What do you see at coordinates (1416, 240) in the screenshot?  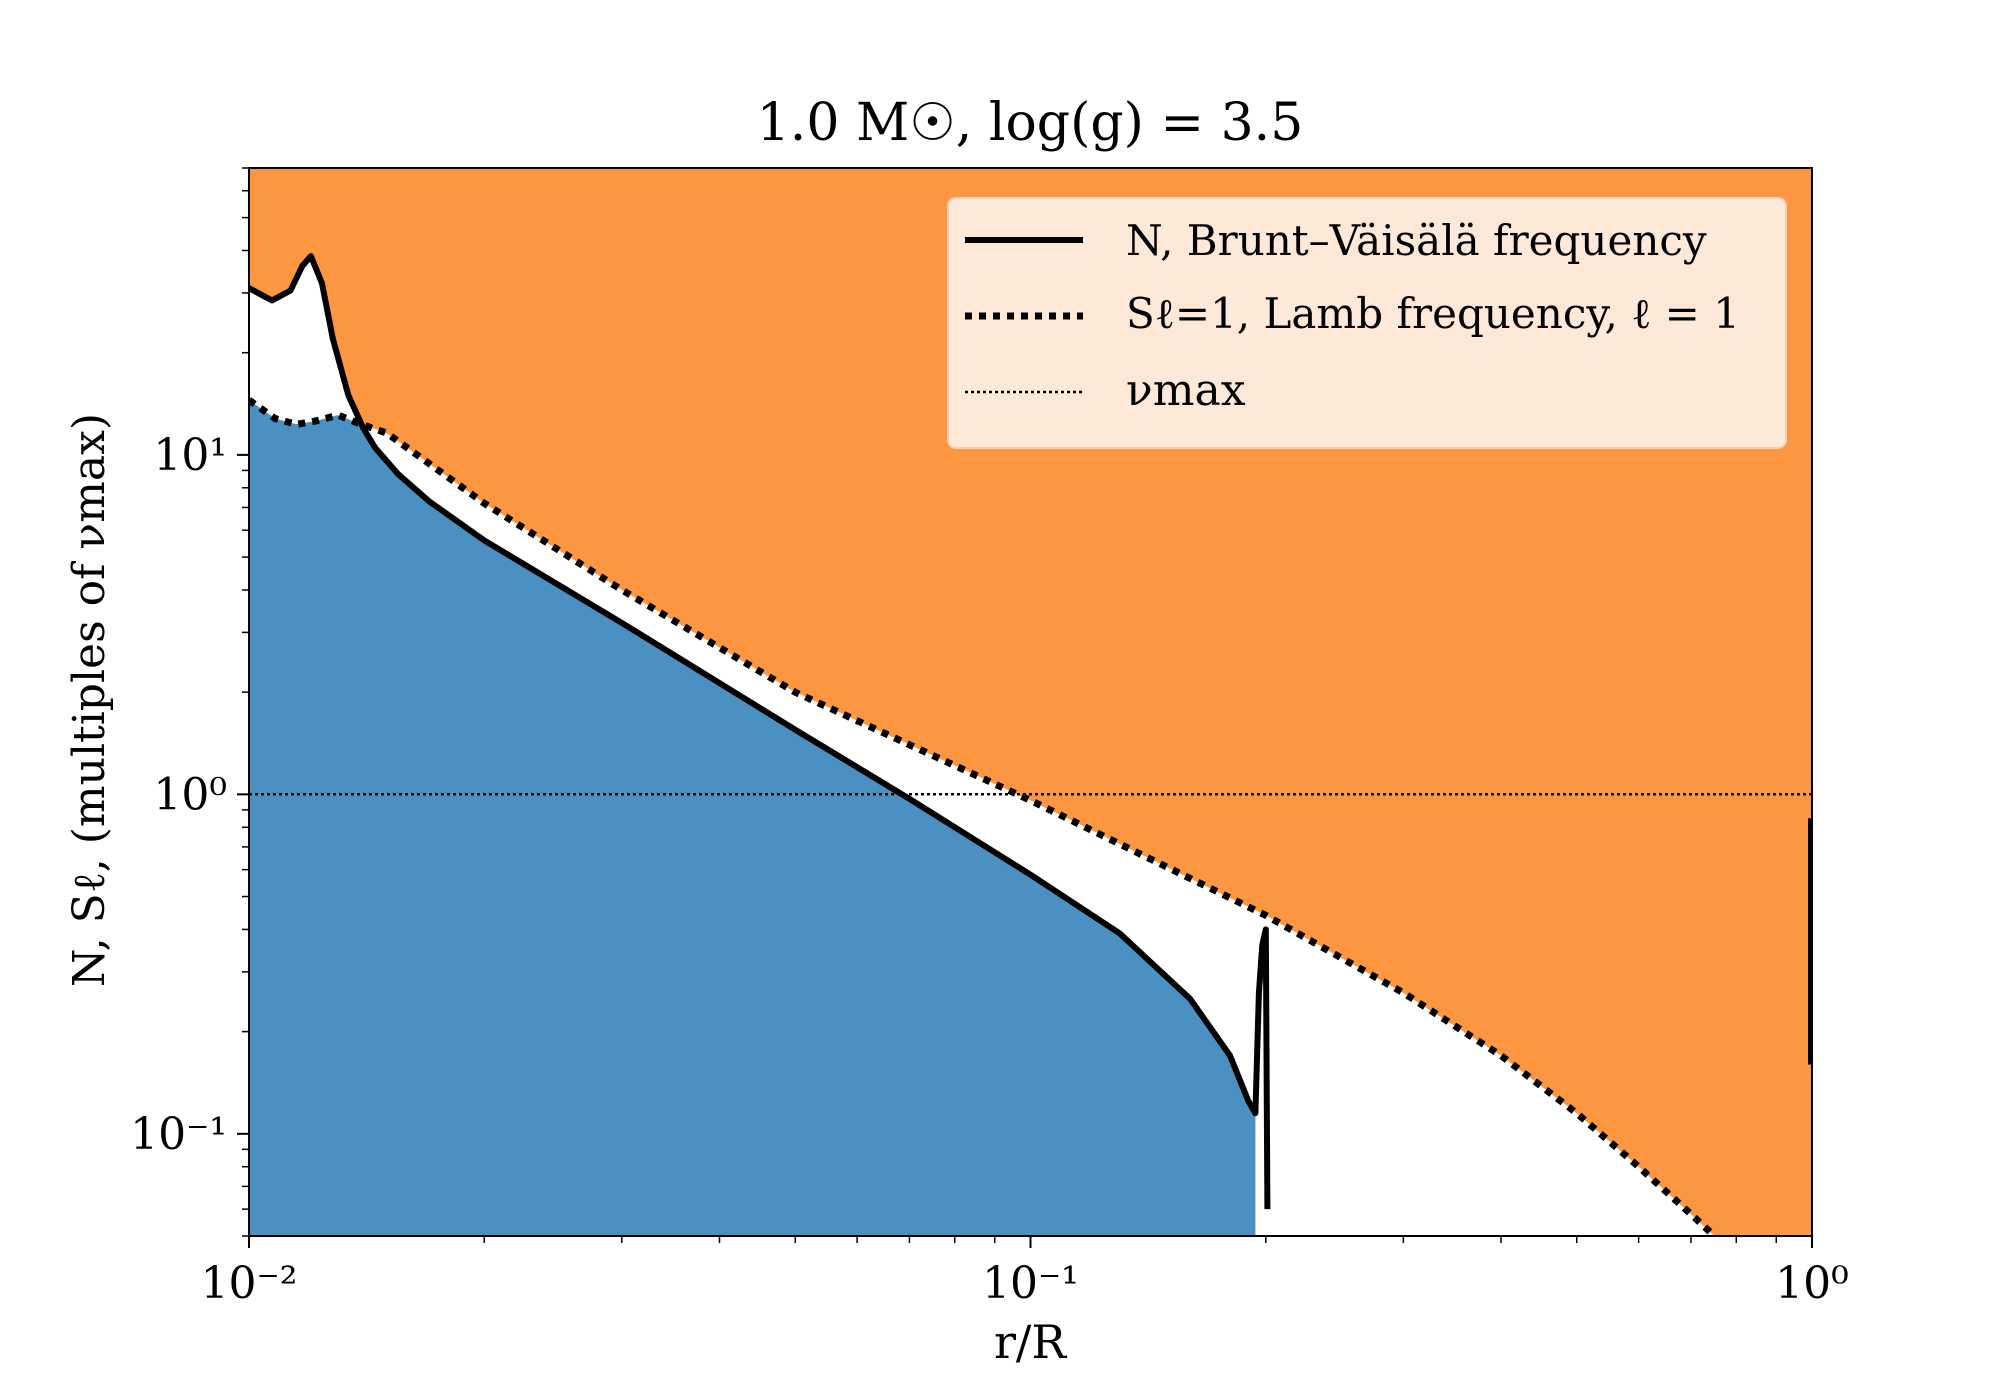 I see `legend-label-brunt-vaisala: N, Brunt–Väisälä frequency` at bounding box center [1416, 240].